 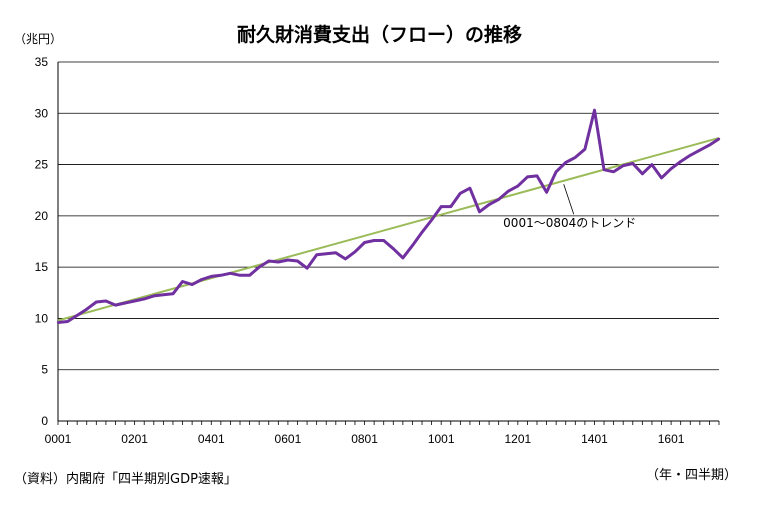 What do you see at coordinates (569, 223) in the screenshot?
I see `trend-annotation-label: 0001～0804のトレンド` at bounding box center [569, 223].